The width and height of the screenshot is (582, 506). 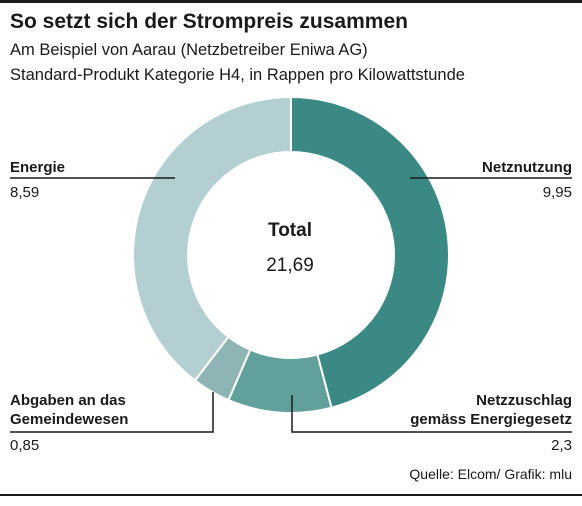 I want to click on bottom-rule, so click(x=291, y=495).